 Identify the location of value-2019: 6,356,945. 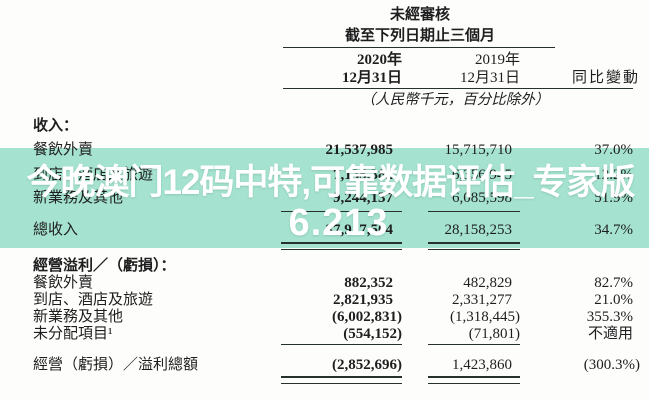
(482, 175).